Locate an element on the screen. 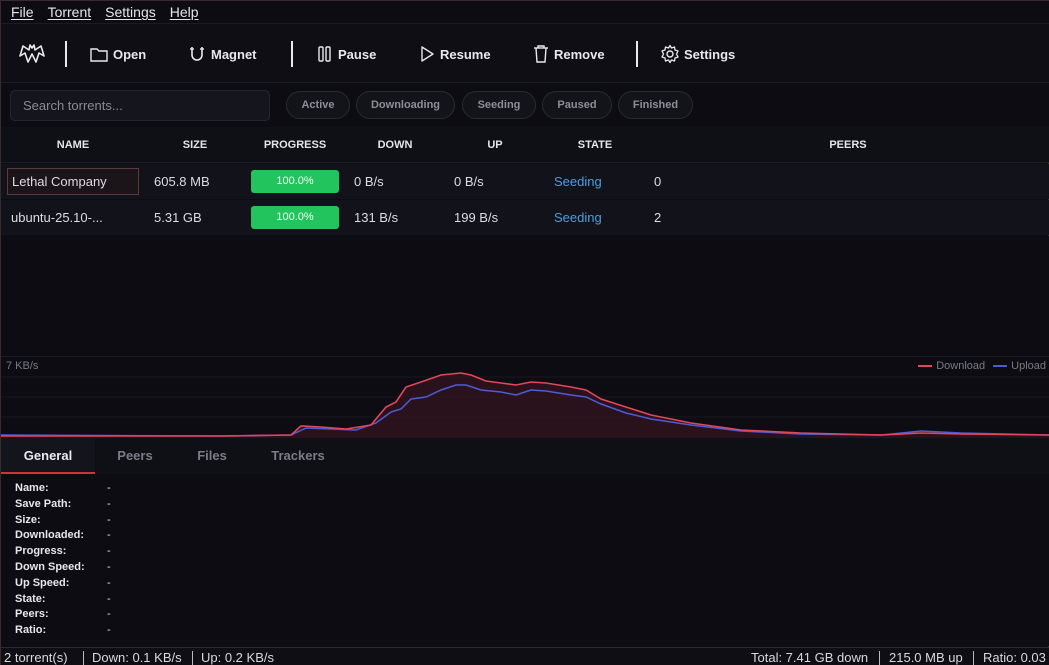 The width and height of the screenshot is (1049, 665). column-peers: PEERS is located at coordinates (848, 145).